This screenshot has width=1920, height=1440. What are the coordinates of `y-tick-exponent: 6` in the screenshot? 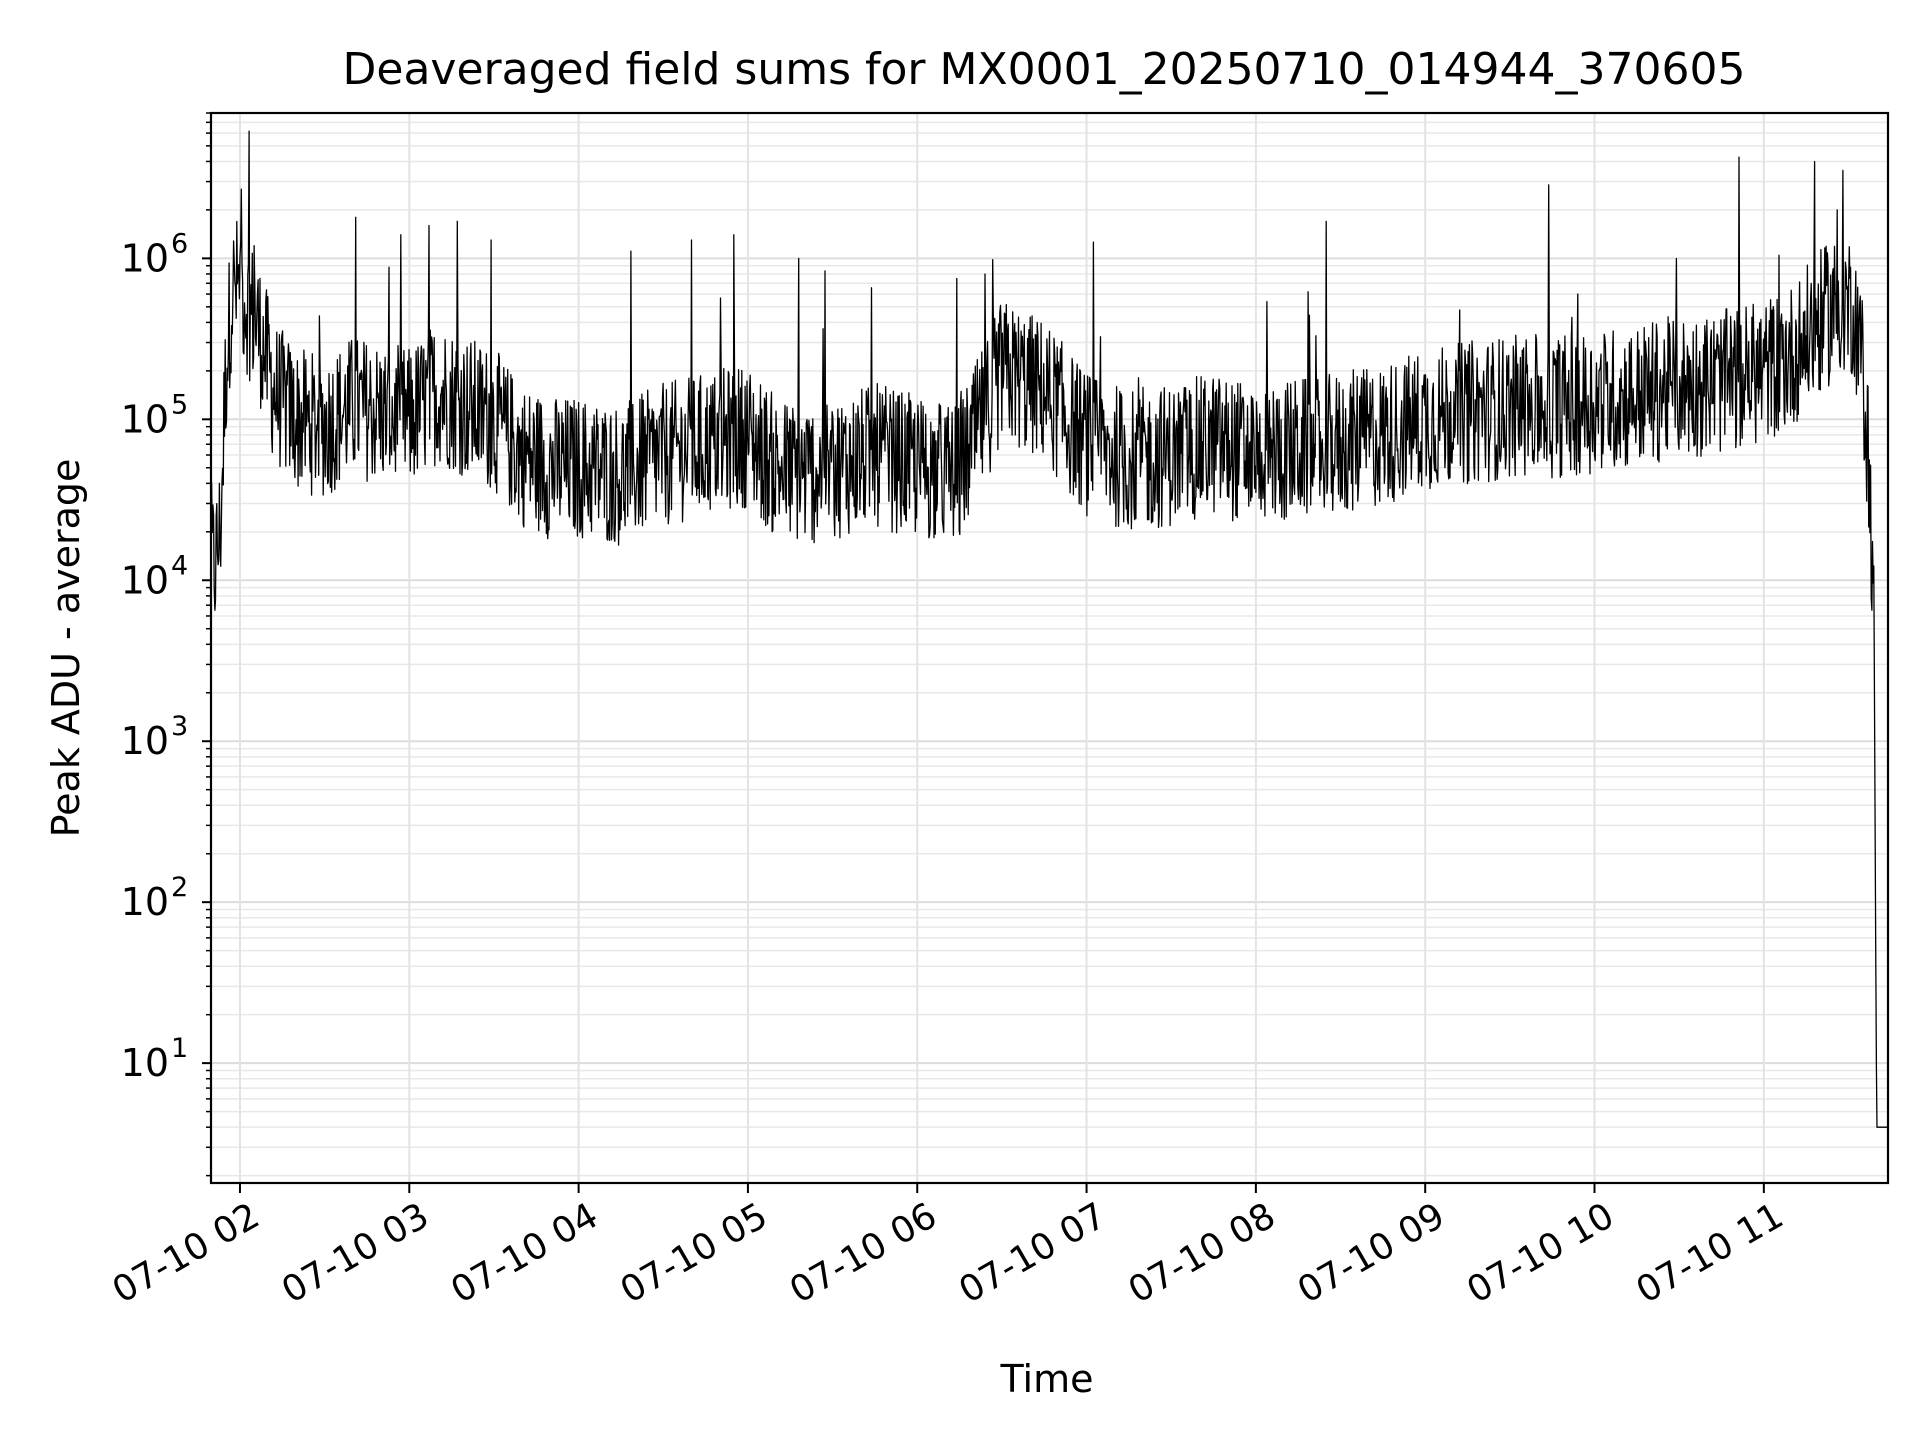 It's located at (179, 243).